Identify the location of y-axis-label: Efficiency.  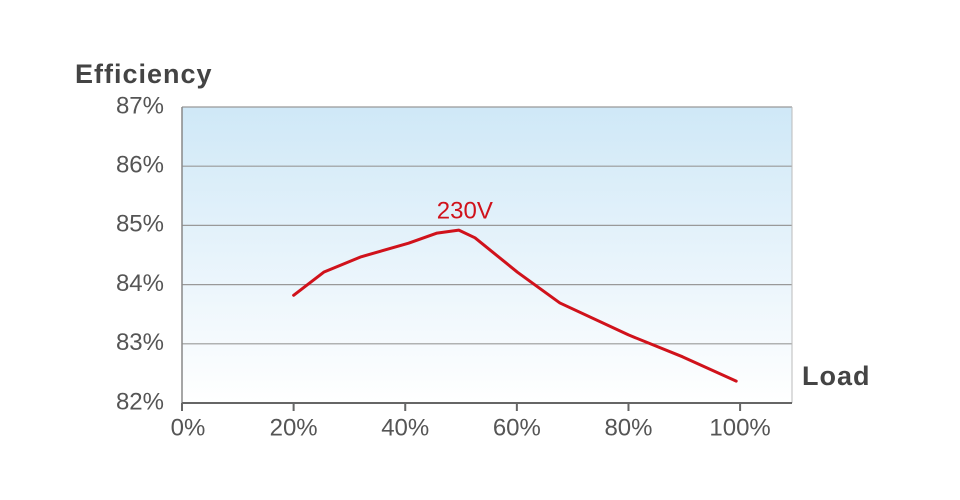
(144, 74).